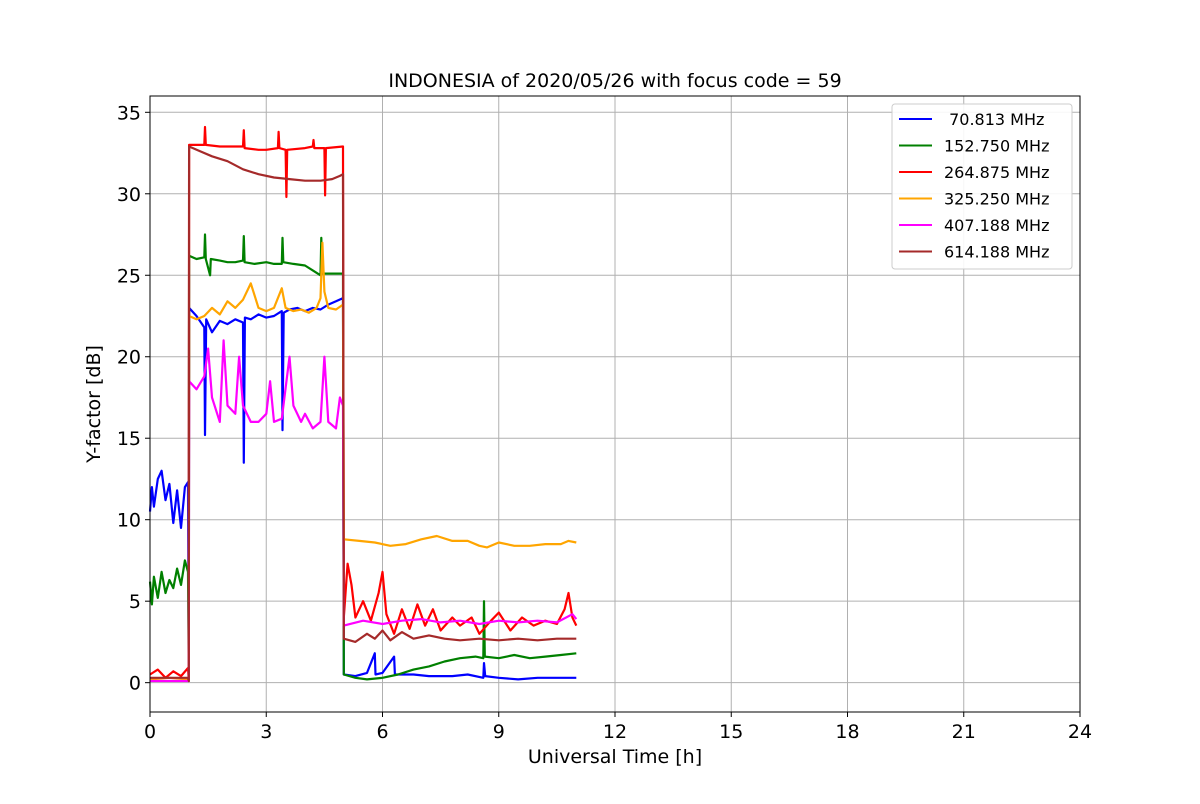 This screenshot has width=1200, height=804. What do you see at coordinates (1080, 732) in the screenshot?
I see `x-tick-label: 24` at bounding box center [1080, 732].